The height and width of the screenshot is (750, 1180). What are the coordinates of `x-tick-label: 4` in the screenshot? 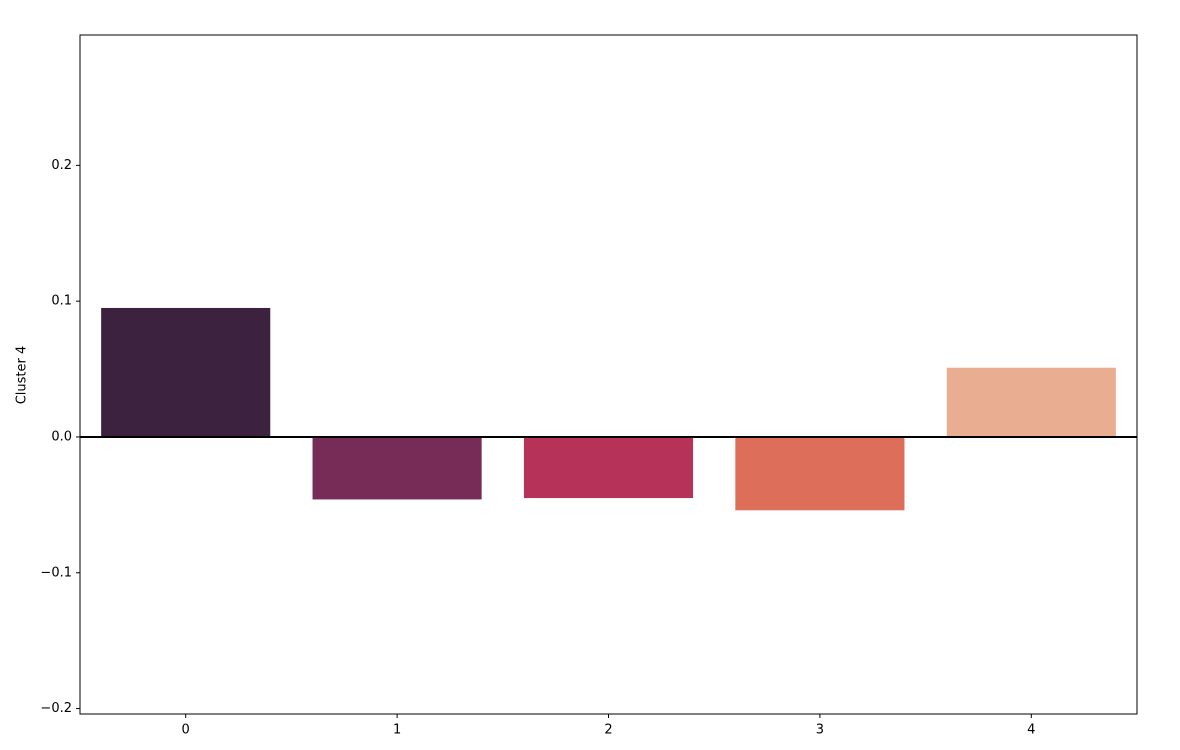 It's located at (1031, 730).